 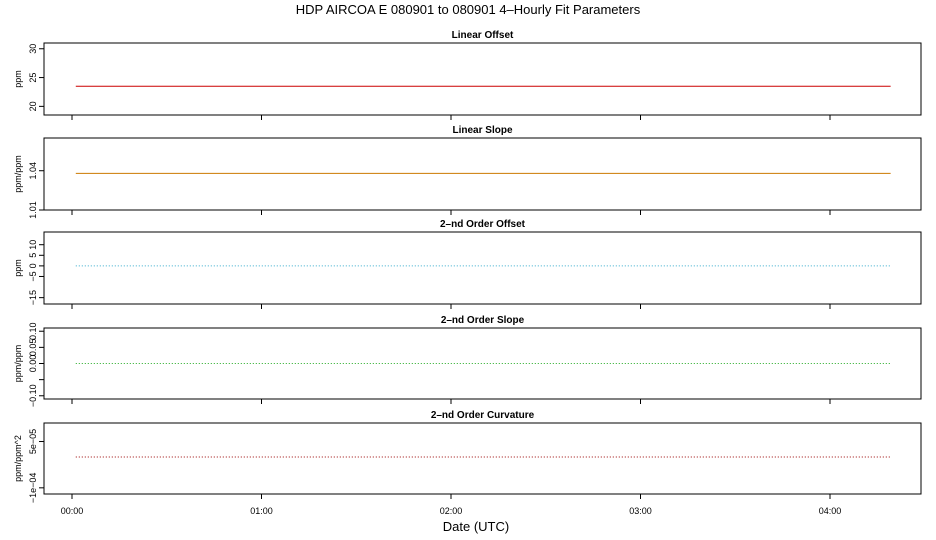 I want to click on y-tick-label: −5, so click(x=33, y=276).